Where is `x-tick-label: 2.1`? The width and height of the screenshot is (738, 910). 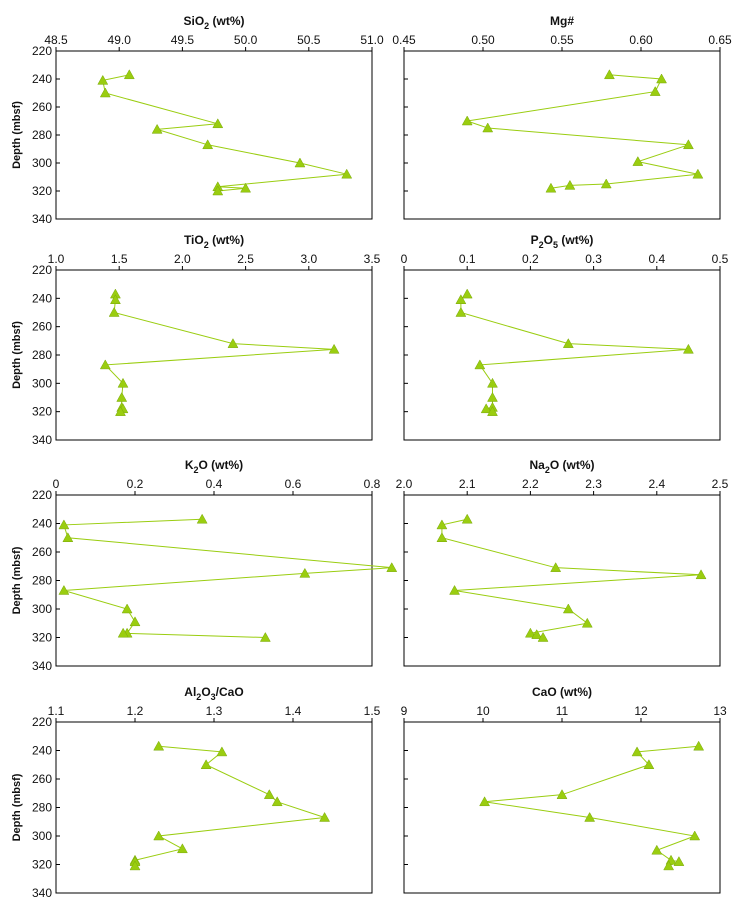 x-tick-label: 2.1 is located at coordinates (467, 484).